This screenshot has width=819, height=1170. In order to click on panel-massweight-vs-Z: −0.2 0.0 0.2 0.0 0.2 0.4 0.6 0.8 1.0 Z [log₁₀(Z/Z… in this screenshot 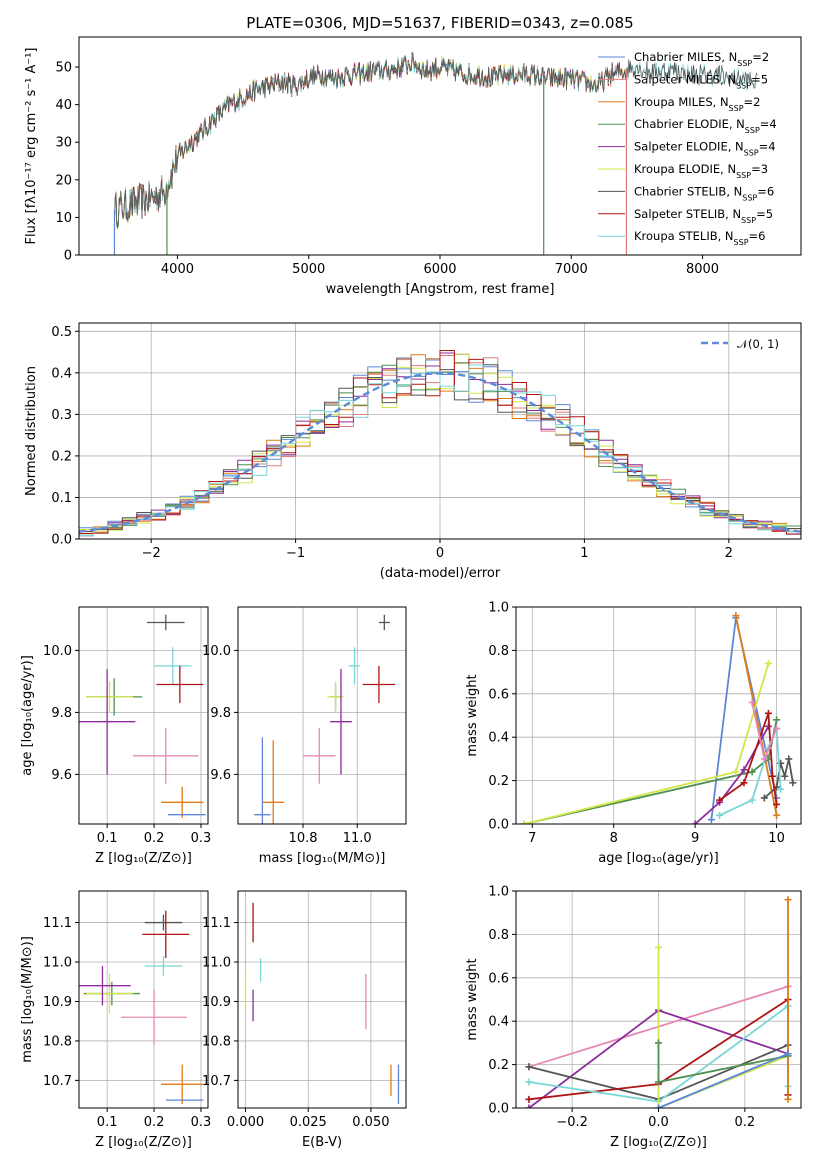, I will do `click(633, 1017)`.